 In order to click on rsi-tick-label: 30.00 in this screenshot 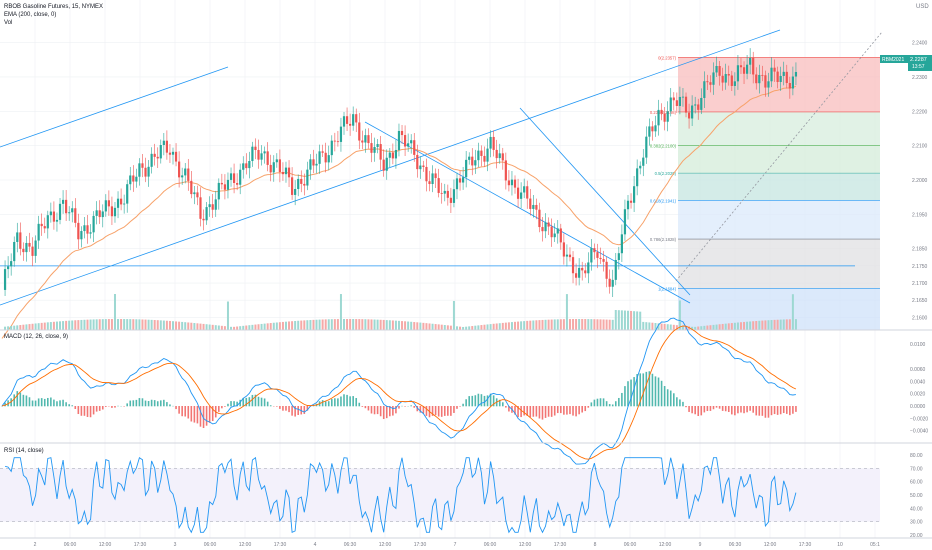, I will do `click(916, 523)`.